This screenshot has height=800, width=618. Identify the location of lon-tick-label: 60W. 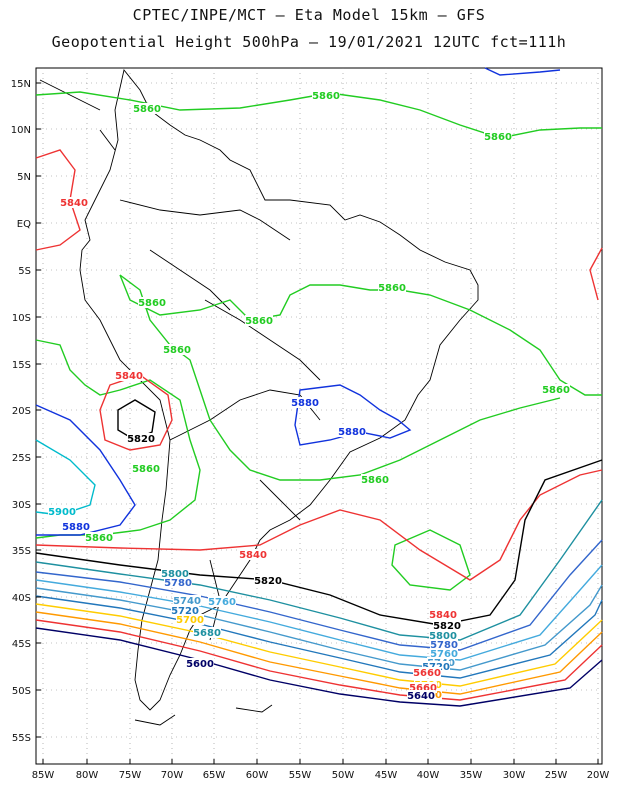
(257, 775).